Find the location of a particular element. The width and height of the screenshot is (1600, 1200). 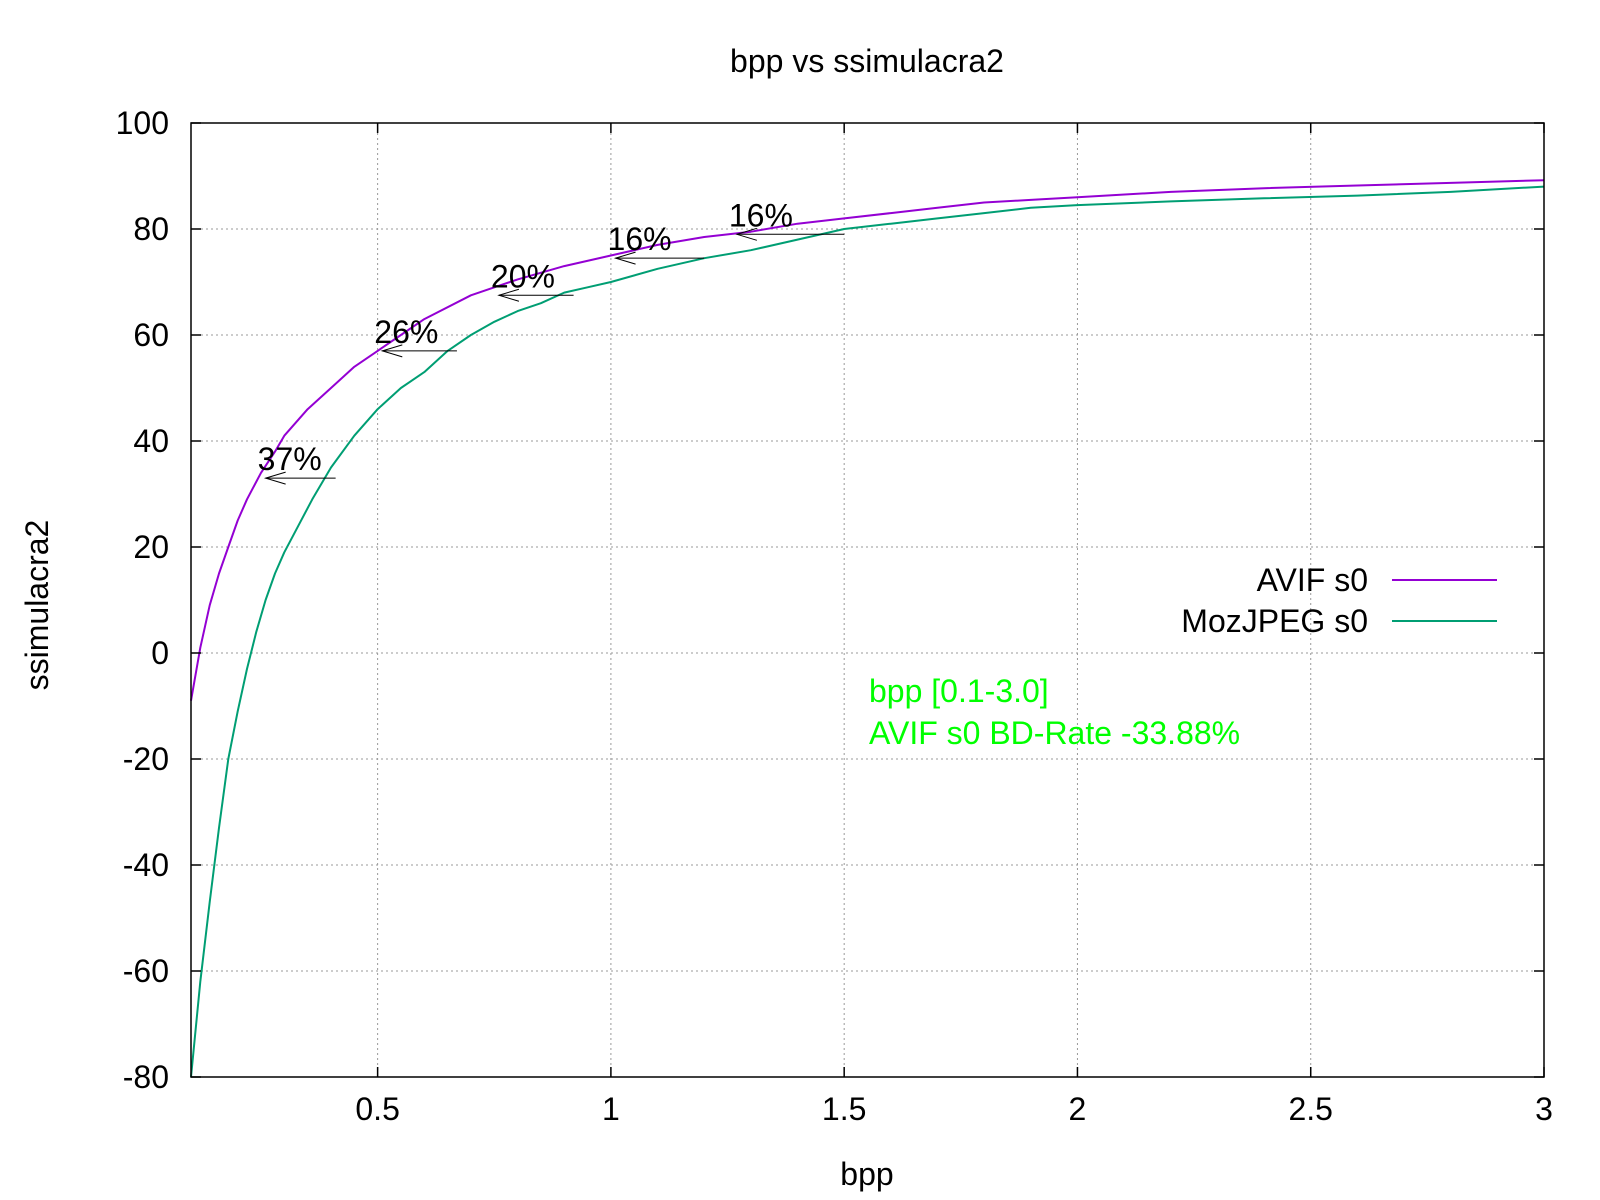

y-tick-label: 20 is located at coordinates (151, 547).